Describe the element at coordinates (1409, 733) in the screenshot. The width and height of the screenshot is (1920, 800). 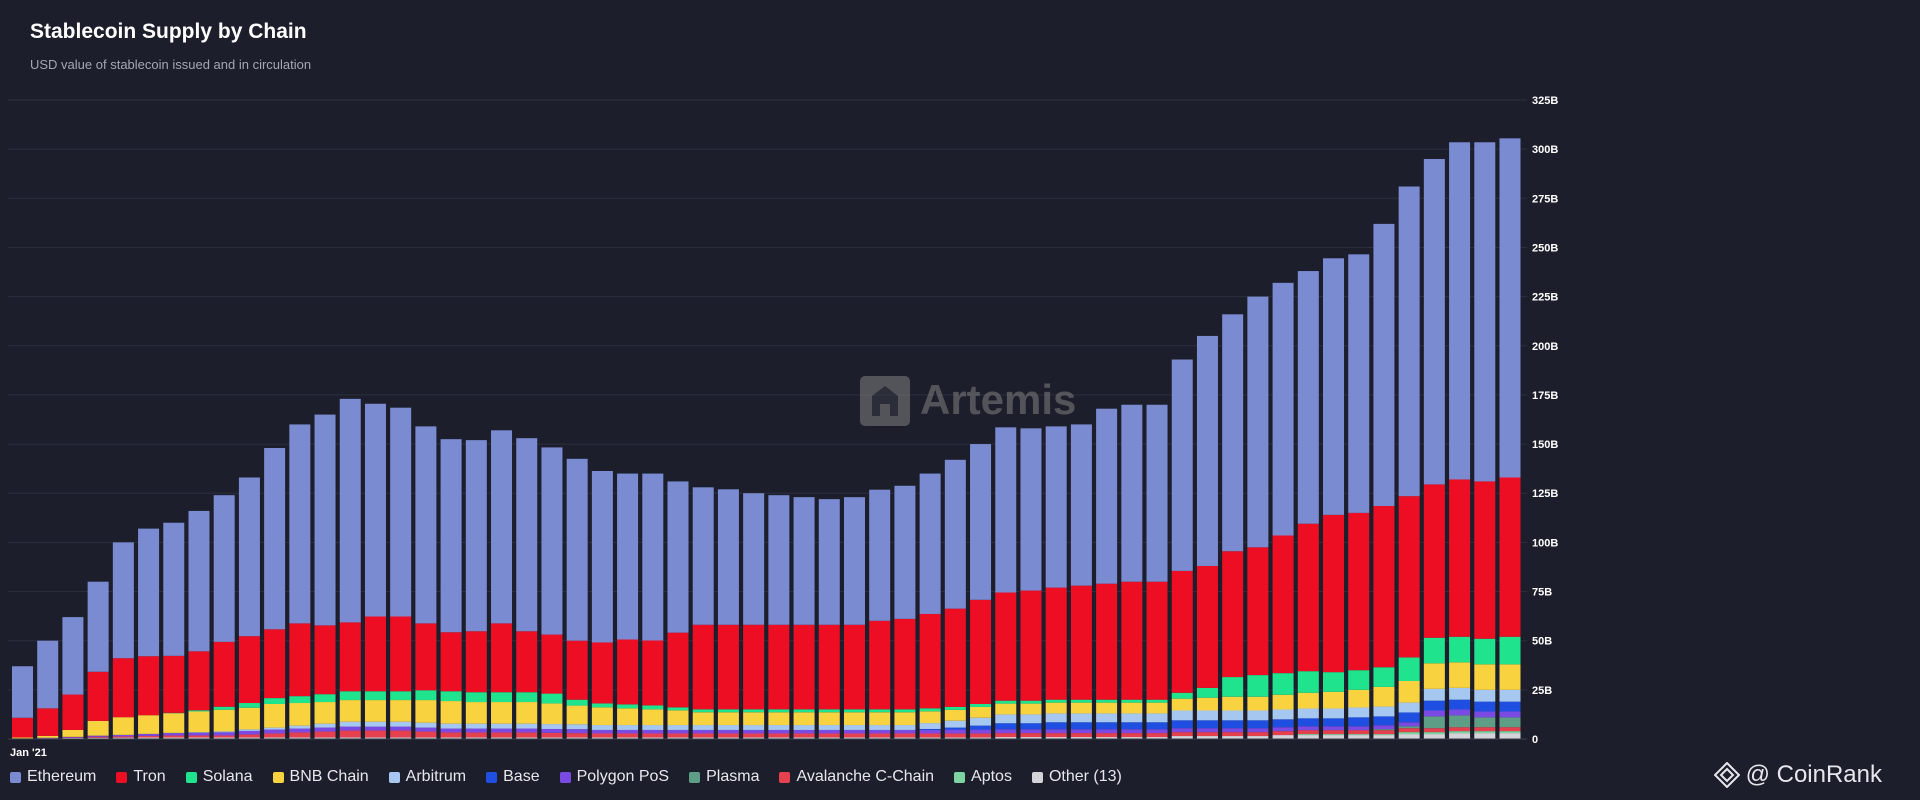
I see `bar-segment-aptos` at that location.